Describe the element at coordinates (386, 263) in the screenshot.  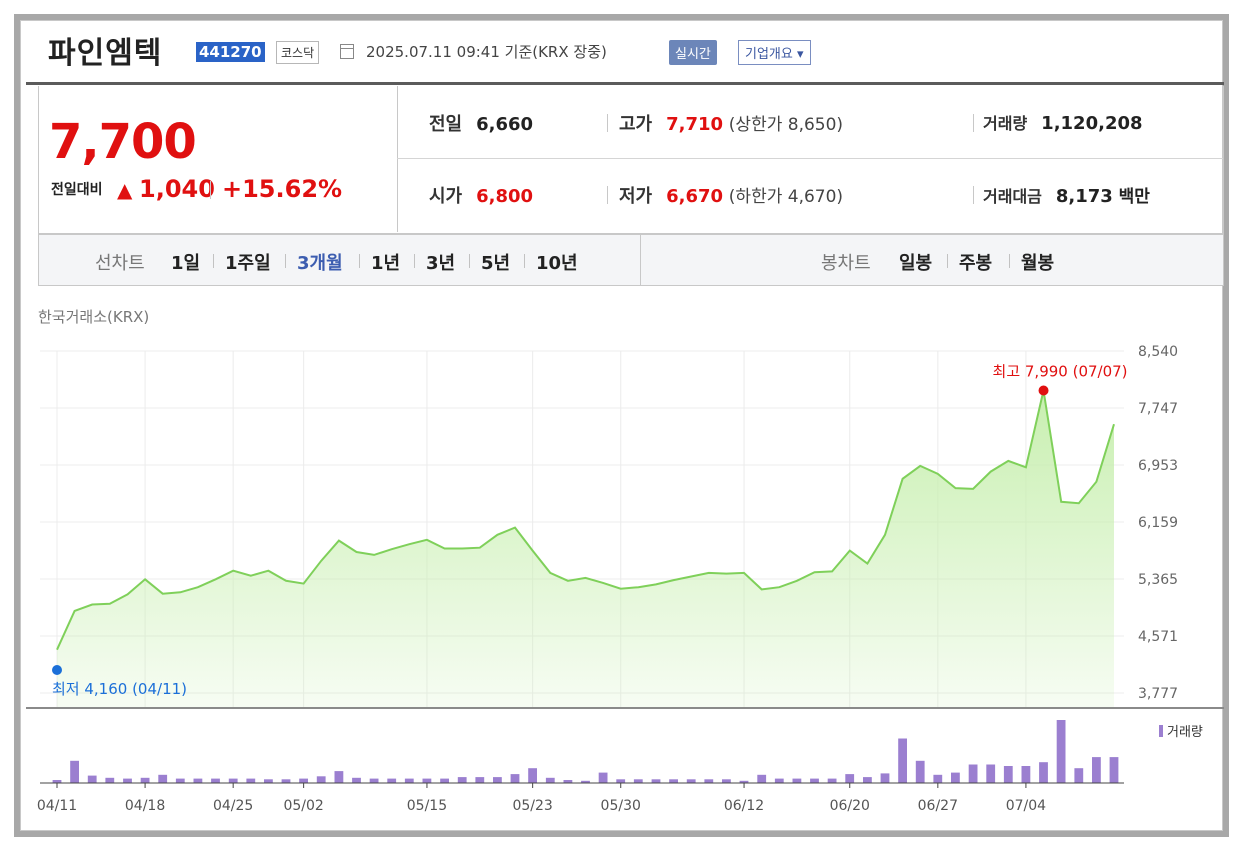
I see `tab-1y: 1년` at that location.